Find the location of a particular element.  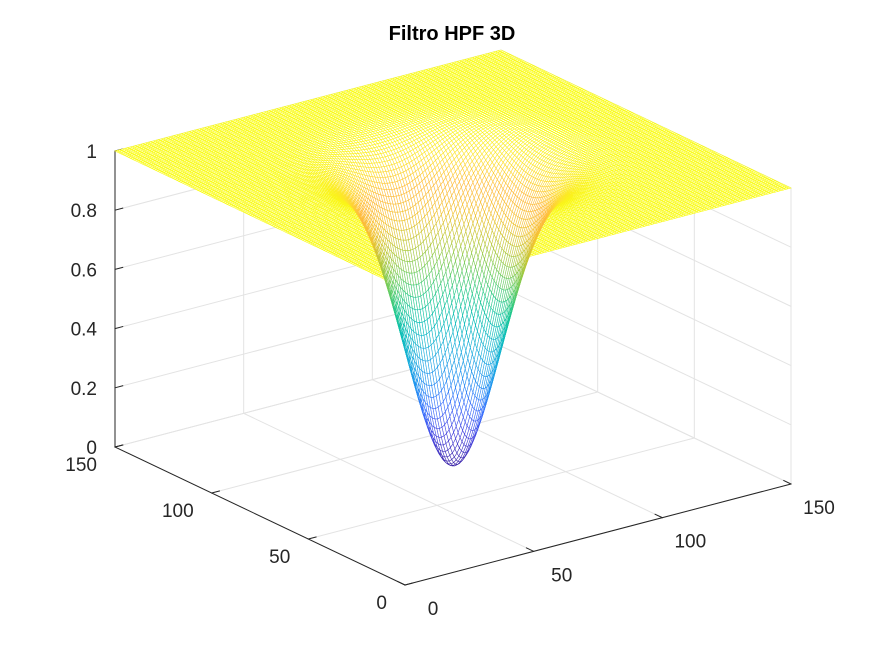

grid-line-floor-x is located at coordinates (389, 482).